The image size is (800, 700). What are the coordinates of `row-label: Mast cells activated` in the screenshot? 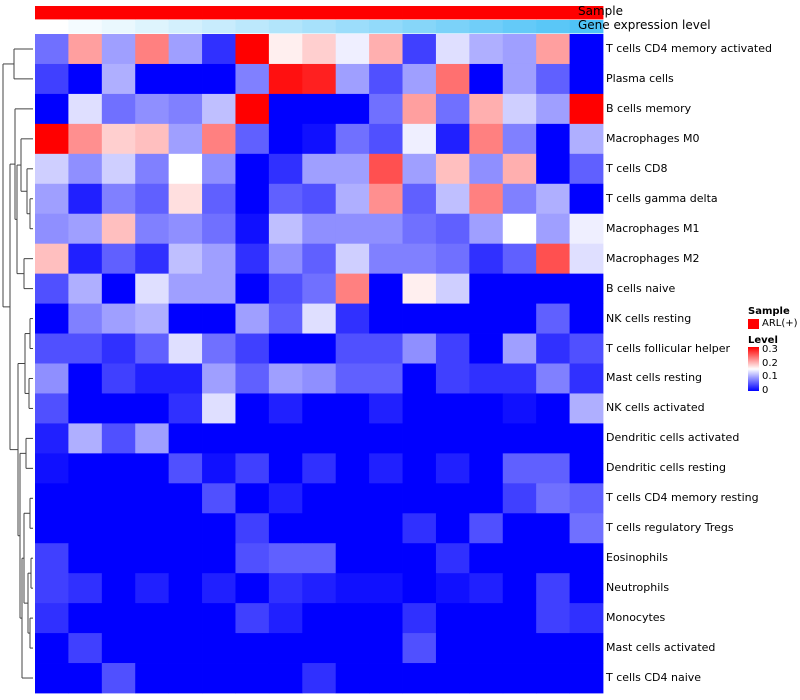 It's located at (661, 648).